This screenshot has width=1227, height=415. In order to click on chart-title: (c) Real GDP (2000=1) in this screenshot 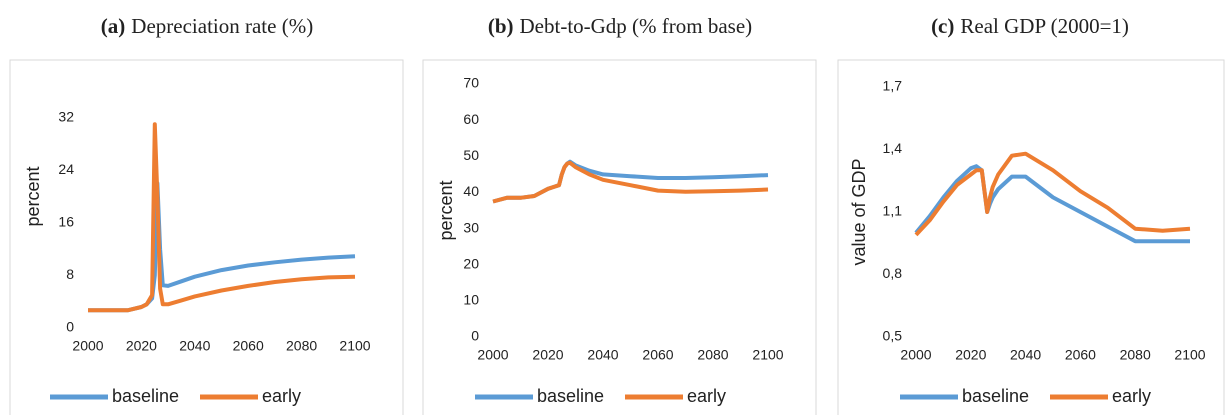, I will do `click(1030, 26)`.